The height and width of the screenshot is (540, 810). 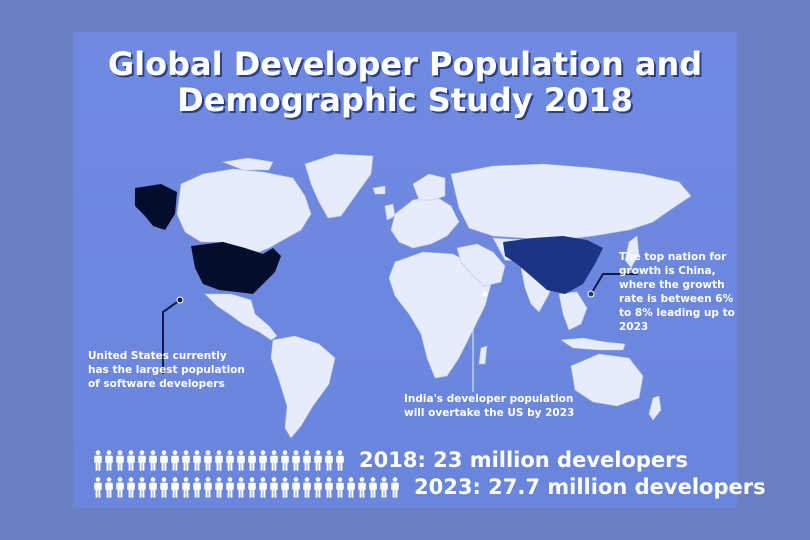 What do you see at coordinates (632, 252) in the screenshot?
I see `japan` at bounding box center [632, 252].